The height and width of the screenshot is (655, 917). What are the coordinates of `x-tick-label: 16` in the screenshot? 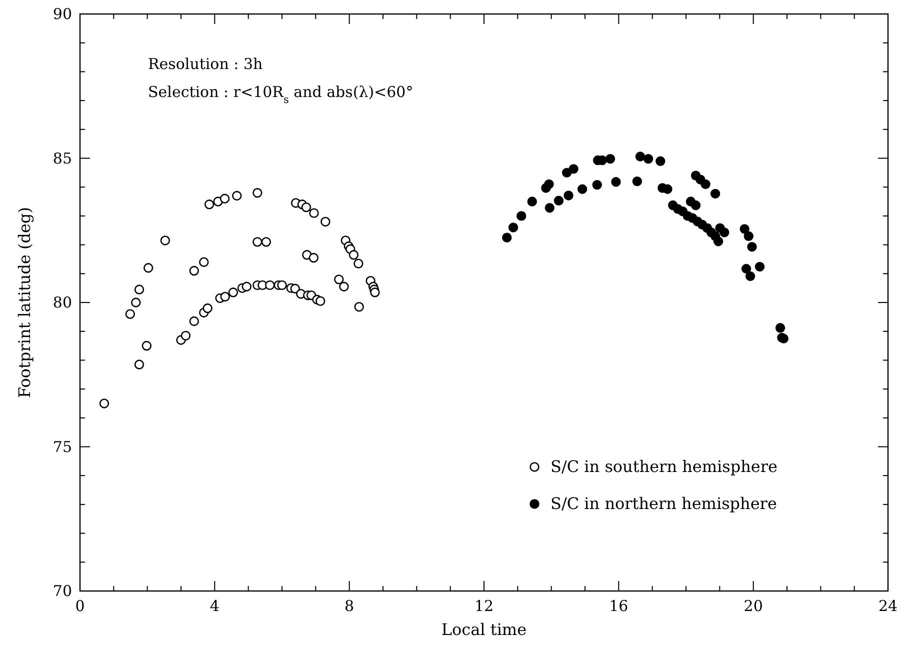 It's located at (618, 606).